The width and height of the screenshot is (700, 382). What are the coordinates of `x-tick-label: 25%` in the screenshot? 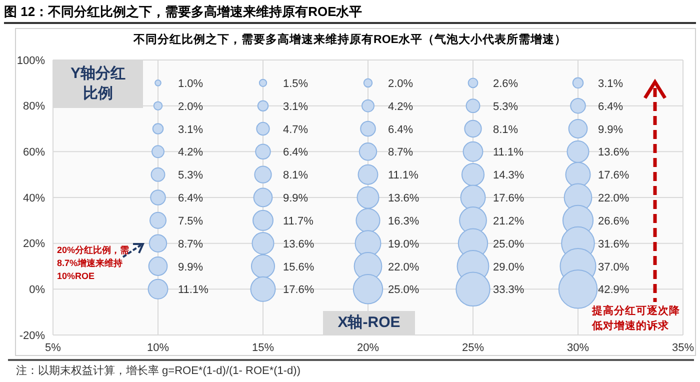 It's located at (473, 348).